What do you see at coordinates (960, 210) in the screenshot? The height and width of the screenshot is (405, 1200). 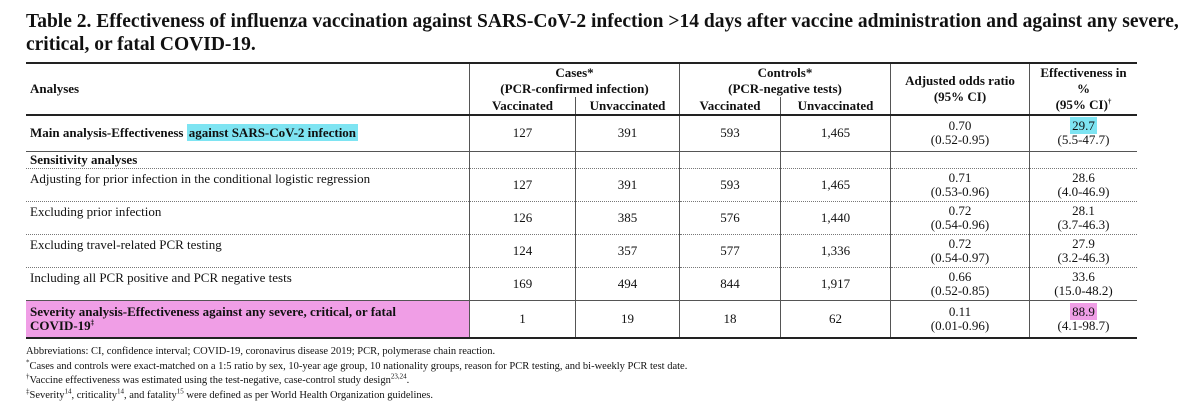 I see `aor-value: 0.72` at bounding box center [960, 210].